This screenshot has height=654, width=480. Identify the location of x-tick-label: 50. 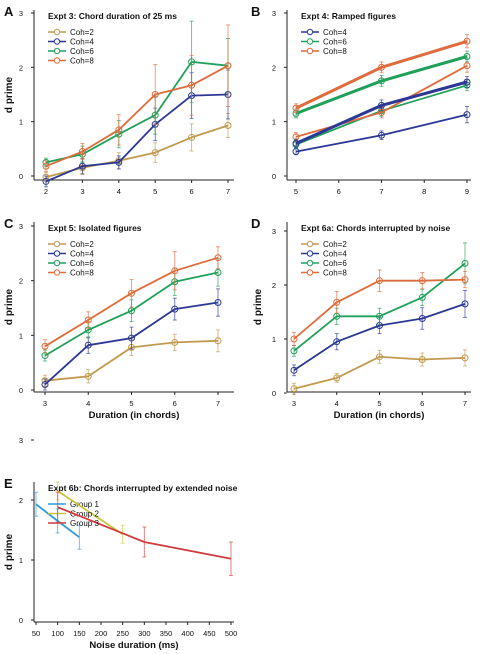
(36, 633).